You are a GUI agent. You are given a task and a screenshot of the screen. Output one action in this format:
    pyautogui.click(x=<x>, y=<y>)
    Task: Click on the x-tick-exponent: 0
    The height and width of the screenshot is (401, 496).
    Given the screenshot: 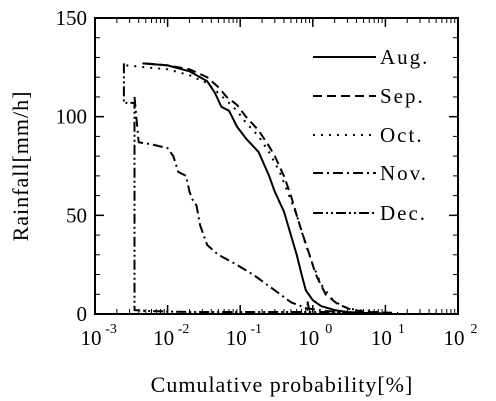 What is the action you would take?
    pyautogui.click(x=328, y=329)
    